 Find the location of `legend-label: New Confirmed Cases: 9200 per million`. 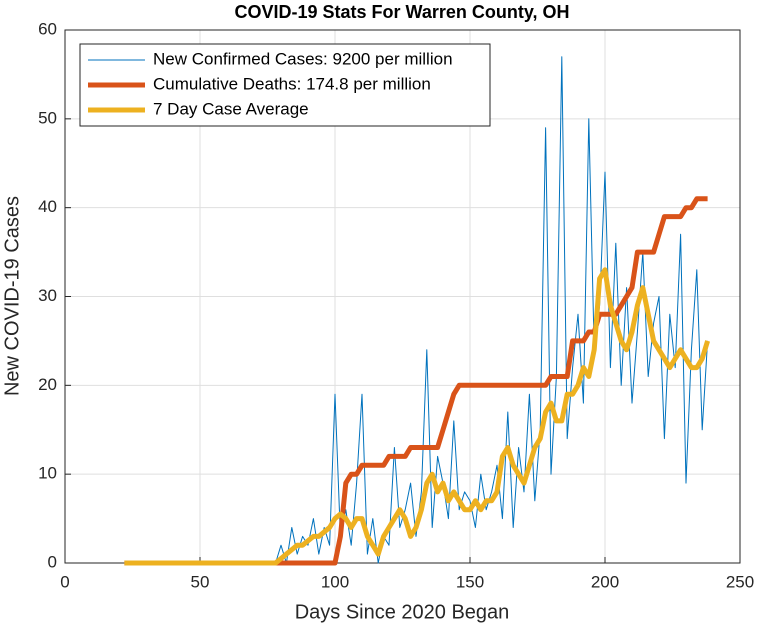

legend-label: New Confirmed Cases: 9200 per million is located at coordinates (303, 58).